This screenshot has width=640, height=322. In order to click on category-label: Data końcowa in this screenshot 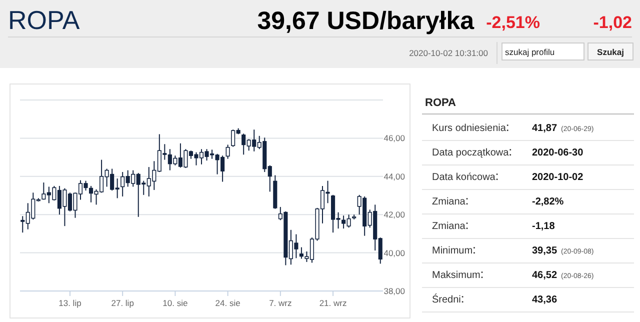, I will do `click(464, 177)`.